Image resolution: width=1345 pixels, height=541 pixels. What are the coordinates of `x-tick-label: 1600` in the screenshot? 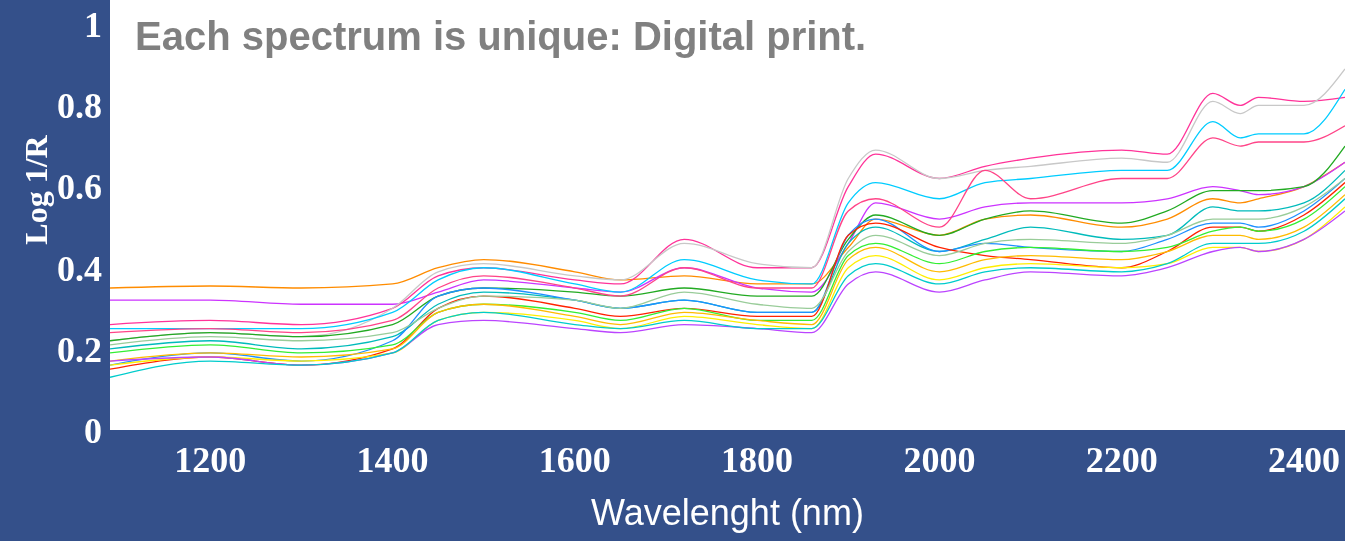 It's located at (574, 459).